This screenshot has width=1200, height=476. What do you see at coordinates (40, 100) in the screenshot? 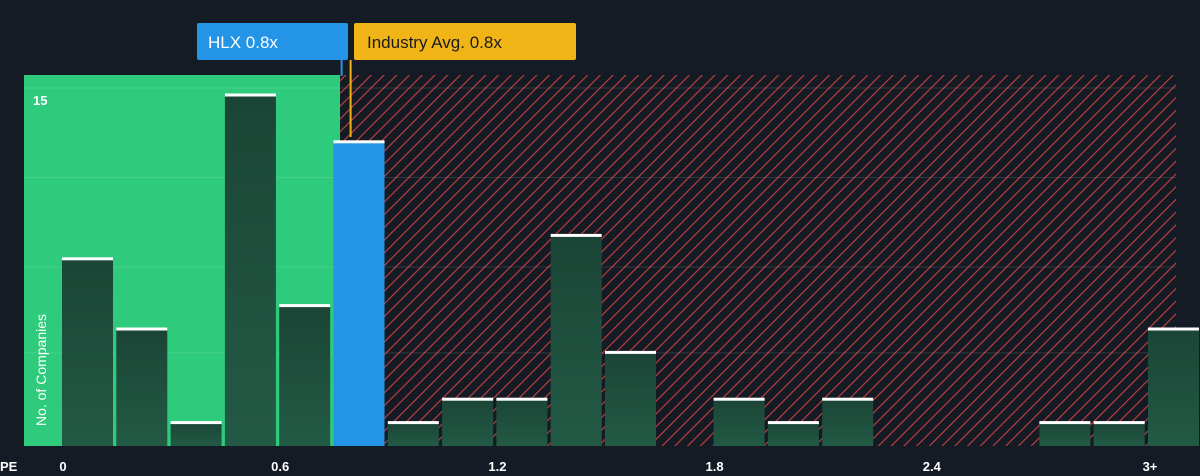
I see `y-tick-label-15: 15` at bounding box center [40, 100].